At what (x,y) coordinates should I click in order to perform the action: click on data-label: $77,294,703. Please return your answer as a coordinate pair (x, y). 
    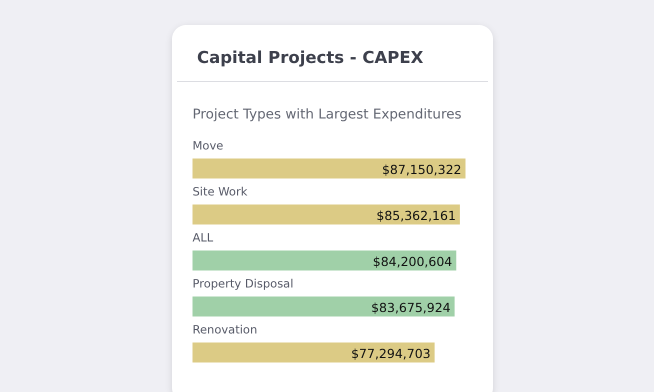
    Looking at the image, I should click on (391, 353).